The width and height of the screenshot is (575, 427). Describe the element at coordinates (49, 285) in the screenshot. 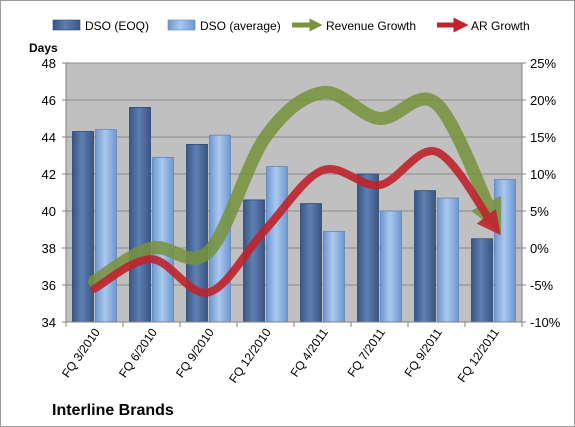

I see `y-tick-label: 36` at that location.